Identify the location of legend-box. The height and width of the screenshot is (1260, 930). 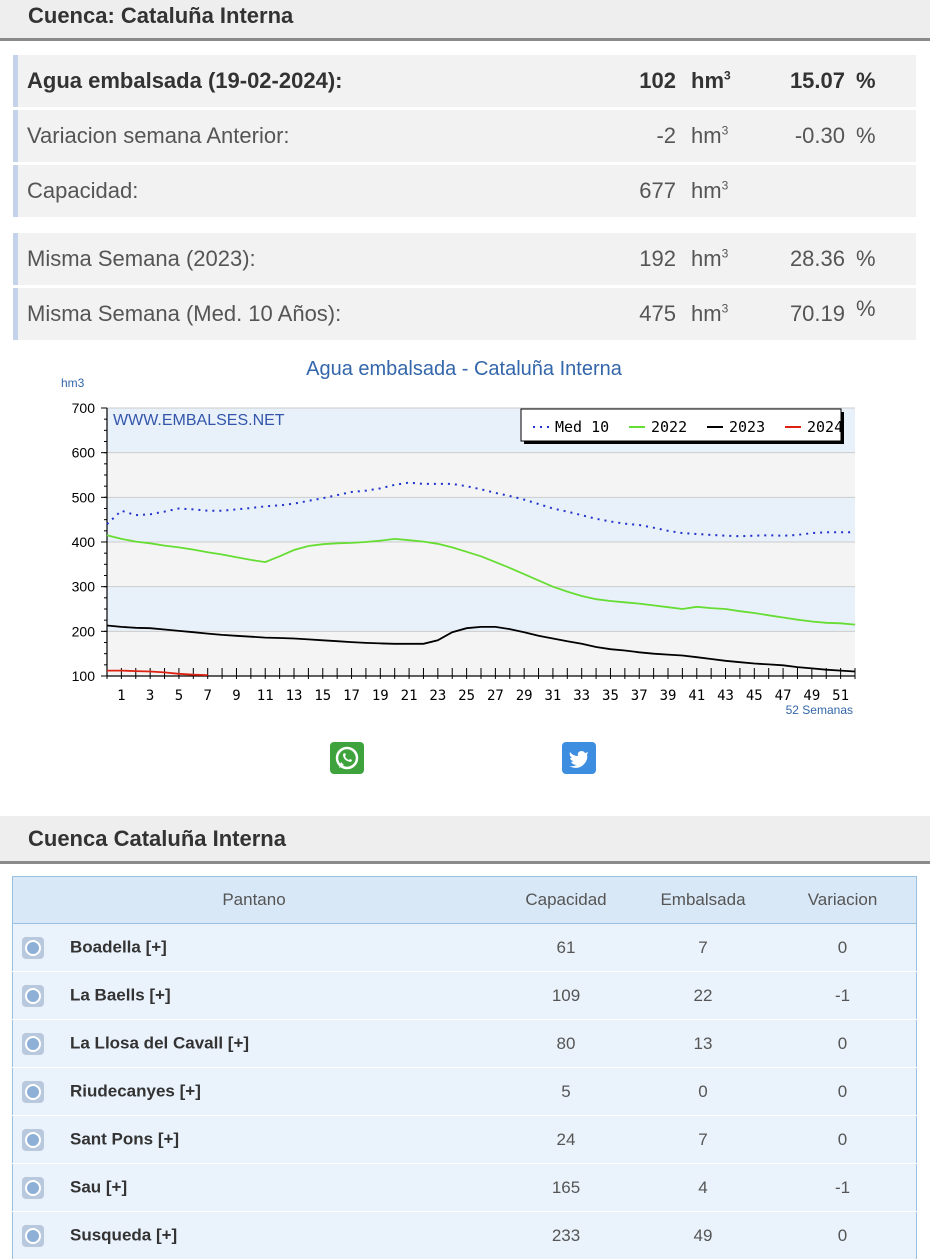
(681, 425).